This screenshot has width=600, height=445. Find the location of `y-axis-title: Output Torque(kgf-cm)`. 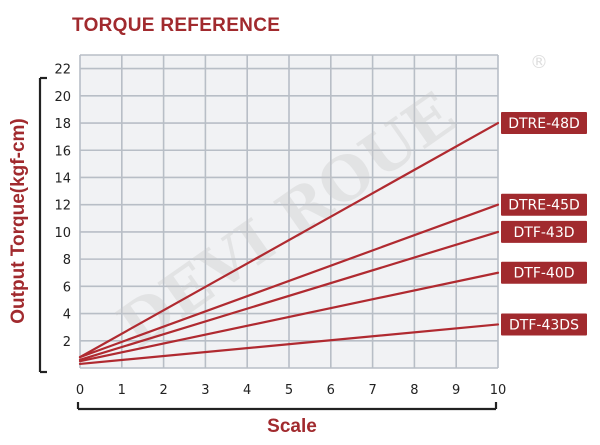

y-axis-title: Output Torque(kgf-cm) is located at coordinates (18, 220).